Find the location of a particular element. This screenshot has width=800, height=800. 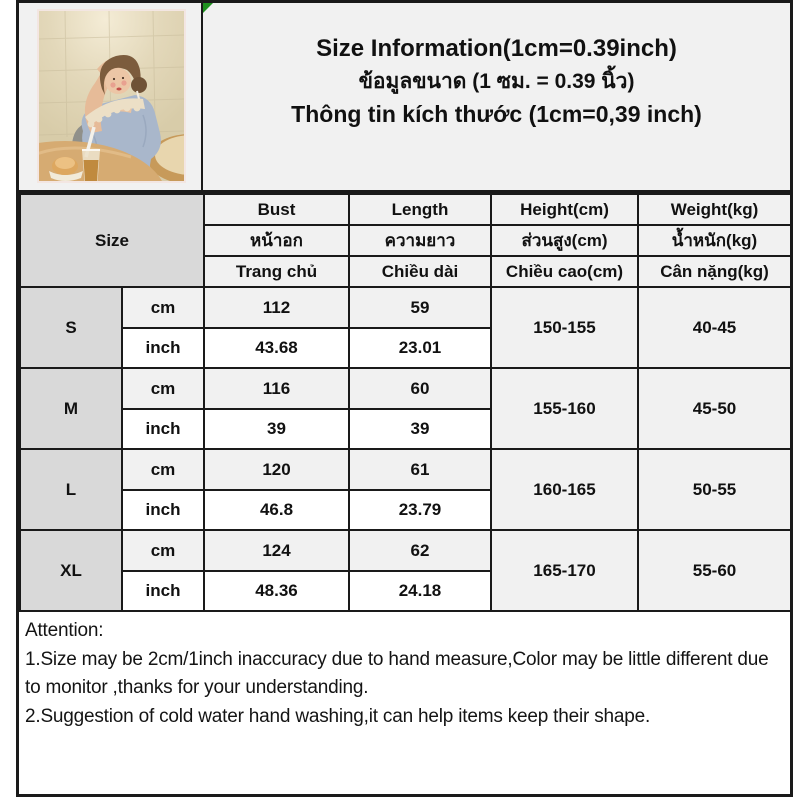

s-length-cm: 59 is located at coordinates (420, 307).